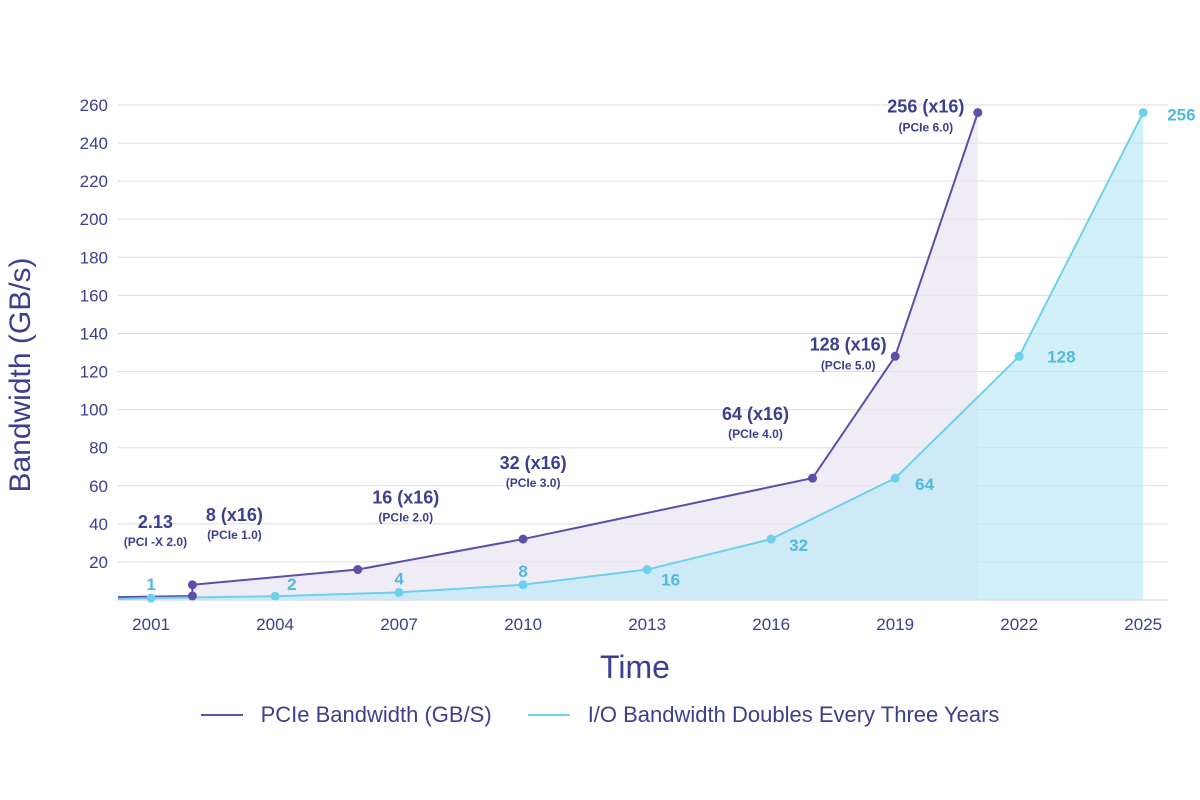 This screenshot has height=800, width=1200. What do you see at coordinates (533, 483) in the screenshot?
I see `pcie-sublabel-3: (PCIe 3.0)` at bounding box center [533, 483].